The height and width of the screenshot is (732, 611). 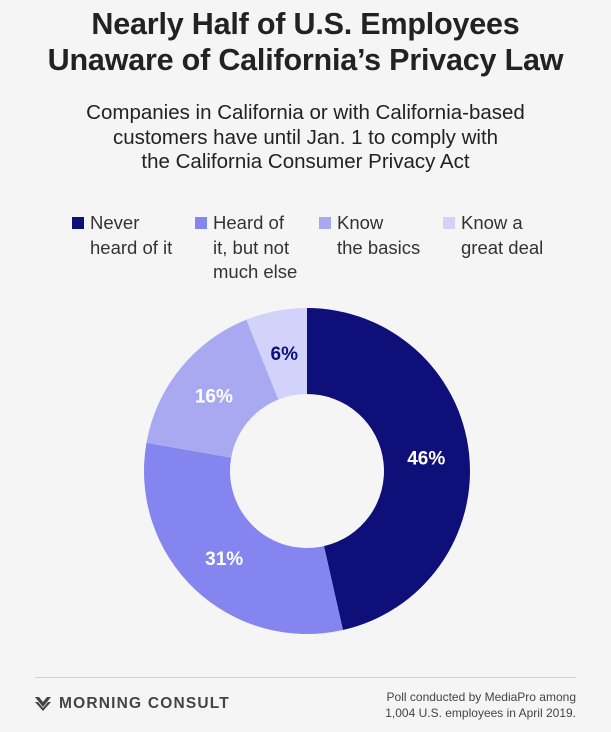 I want to click on morning-consult-chevron-logo-icon, so click(x=43, y=704).